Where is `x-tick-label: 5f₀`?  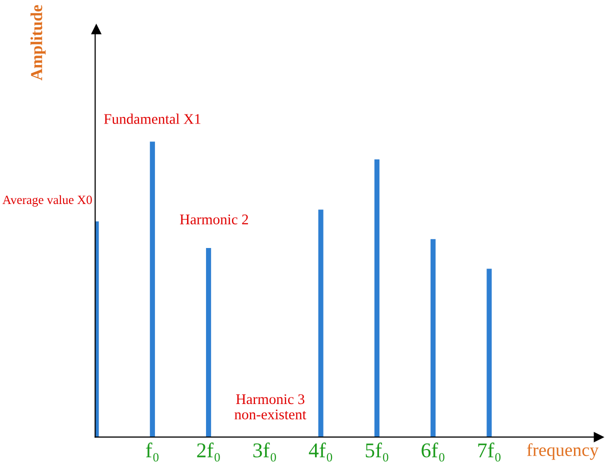
x-tick-label: 5f₀ is located at coordinates (377, 452).